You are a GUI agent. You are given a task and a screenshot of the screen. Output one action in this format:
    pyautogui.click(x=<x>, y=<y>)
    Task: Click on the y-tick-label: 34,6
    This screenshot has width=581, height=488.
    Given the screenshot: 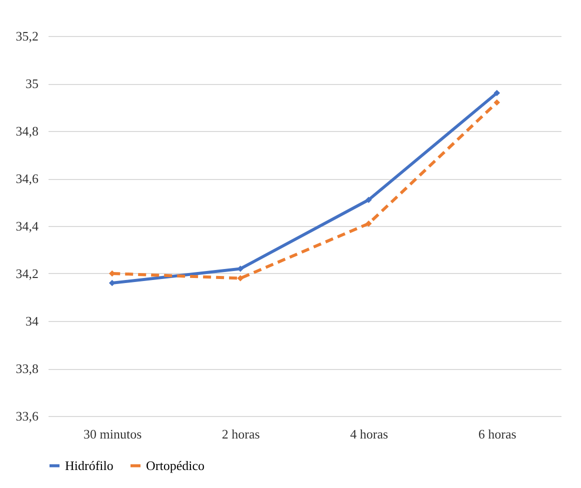 What is the action you would take?
    pyautogui.click(x=27, y=178)
    